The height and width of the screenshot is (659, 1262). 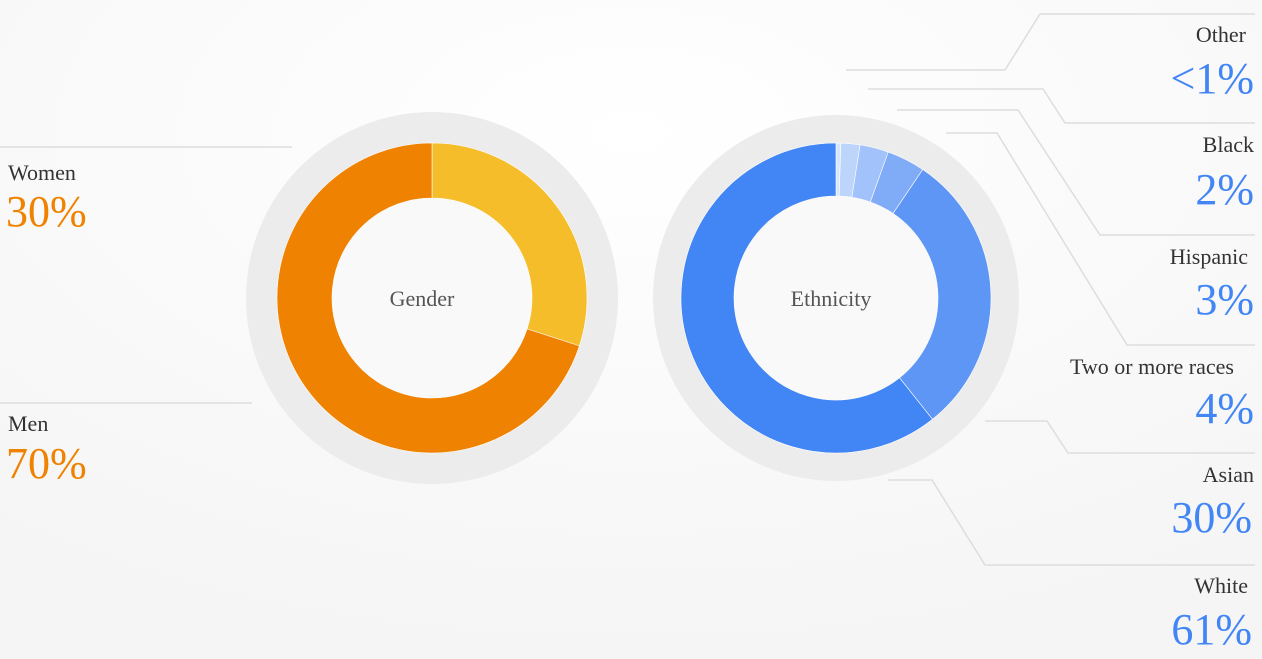 What do you see at coordinates (1224, 408) in the screenshot?
I see `legend-value-two-or-more: 4%` at bounding box center [1224, 408].